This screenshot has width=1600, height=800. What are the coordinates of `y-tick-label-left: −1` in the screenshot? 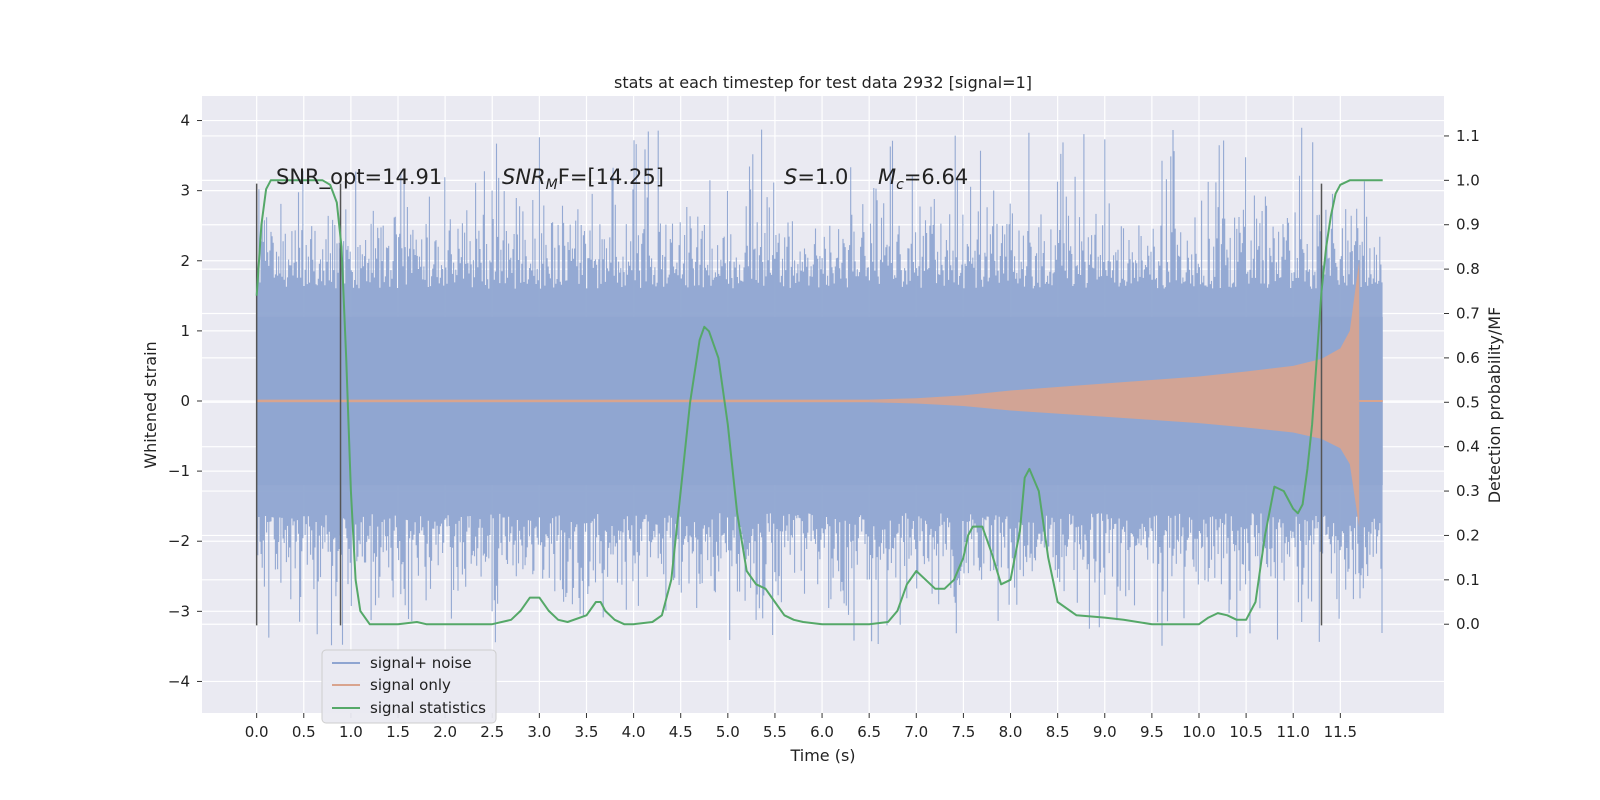 It's located at (179, 471).